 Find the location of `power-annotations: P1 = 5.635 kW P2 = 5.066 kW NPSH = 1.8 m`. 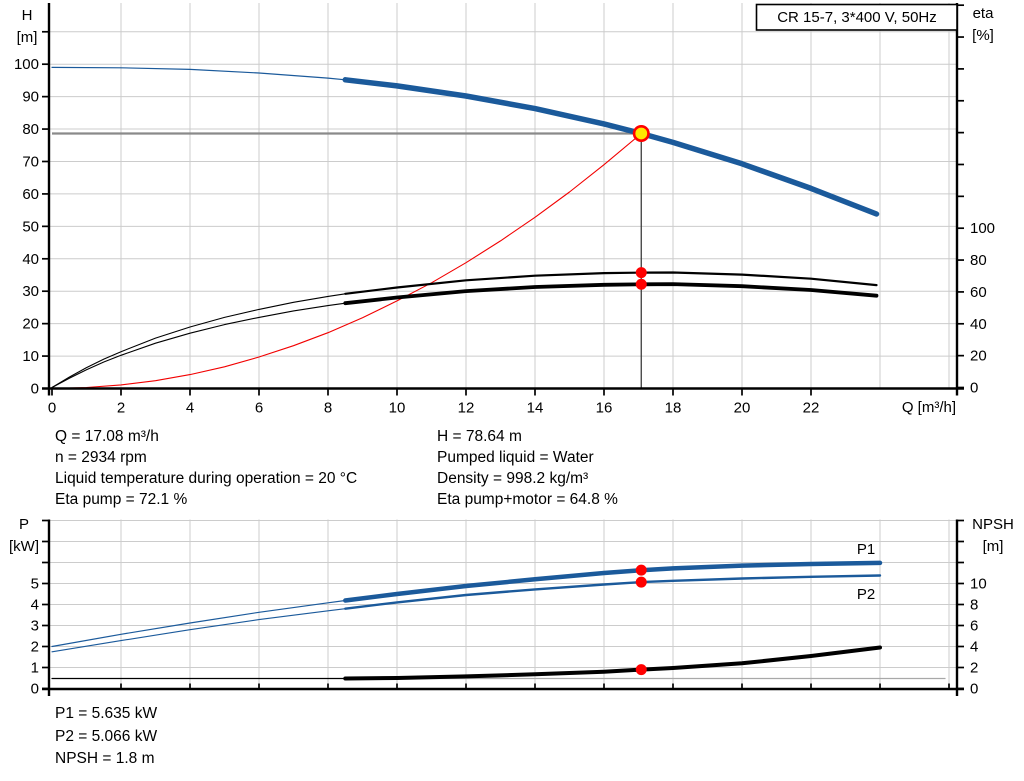

power-annotations: P1 = 5.635 kW P2 = 5.066 kW NPSH = 1.8 m is located at coordinates (106, 736).